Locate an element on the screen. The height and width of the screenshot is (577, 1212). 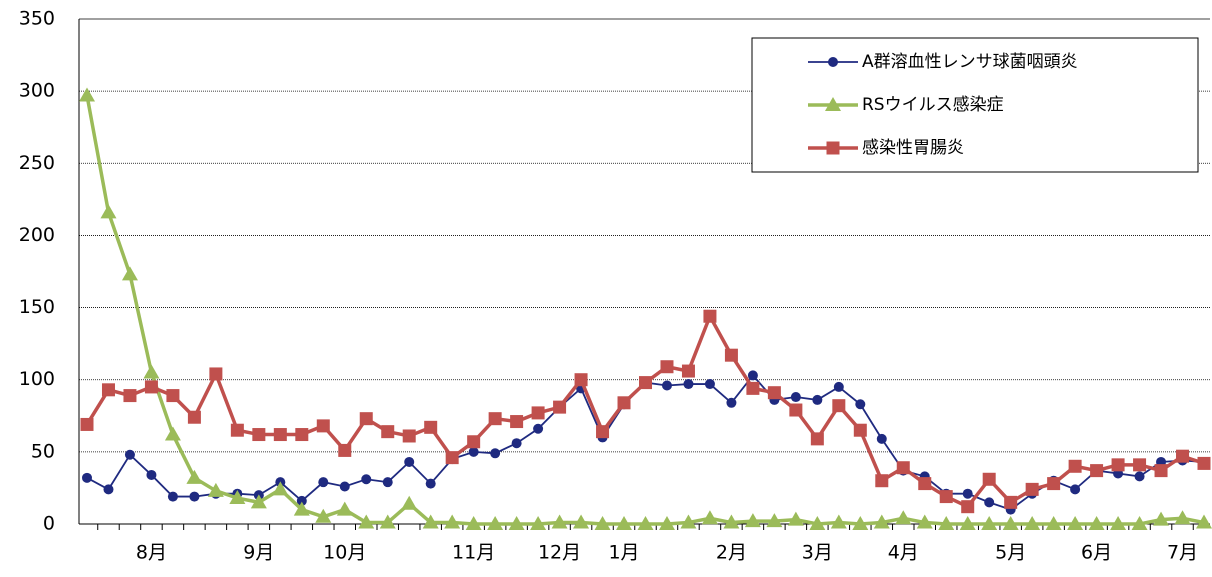
x-tick-label: 10月 is located at coordinates (344, 553).